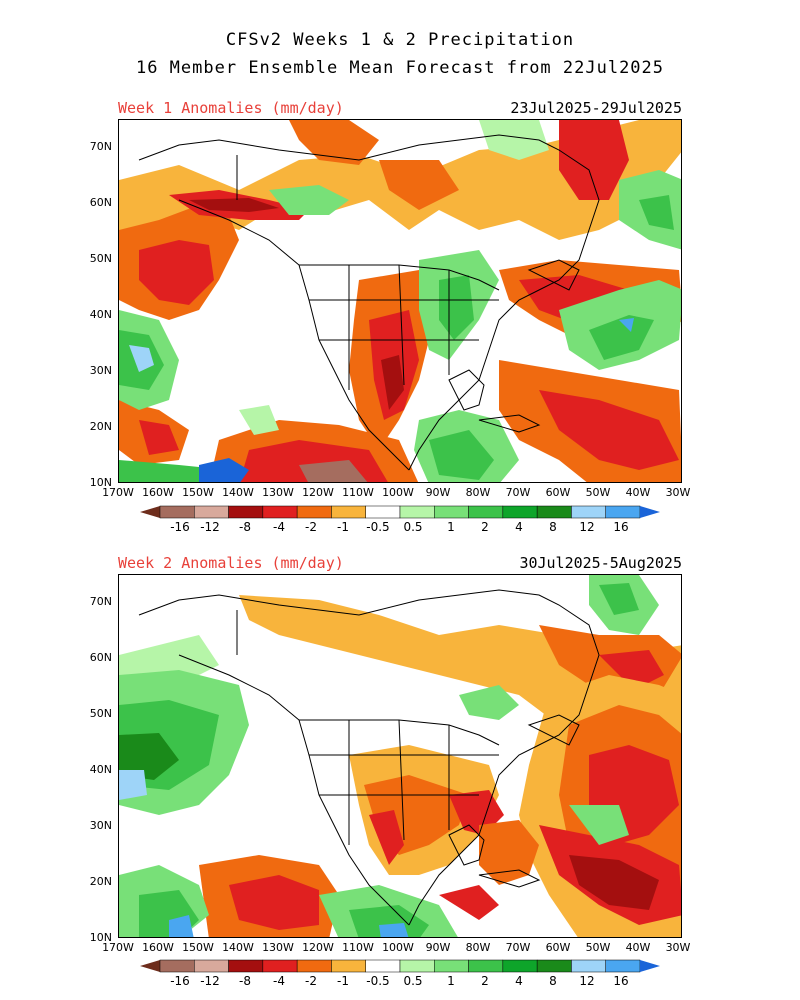 This screenshot has height=1000, width=800. What do you see at coordinates (231, 108) in the screenshot?
I see `week1-label: Week 1 Anomalies (mm/day)` at bounding box center [231, 108].